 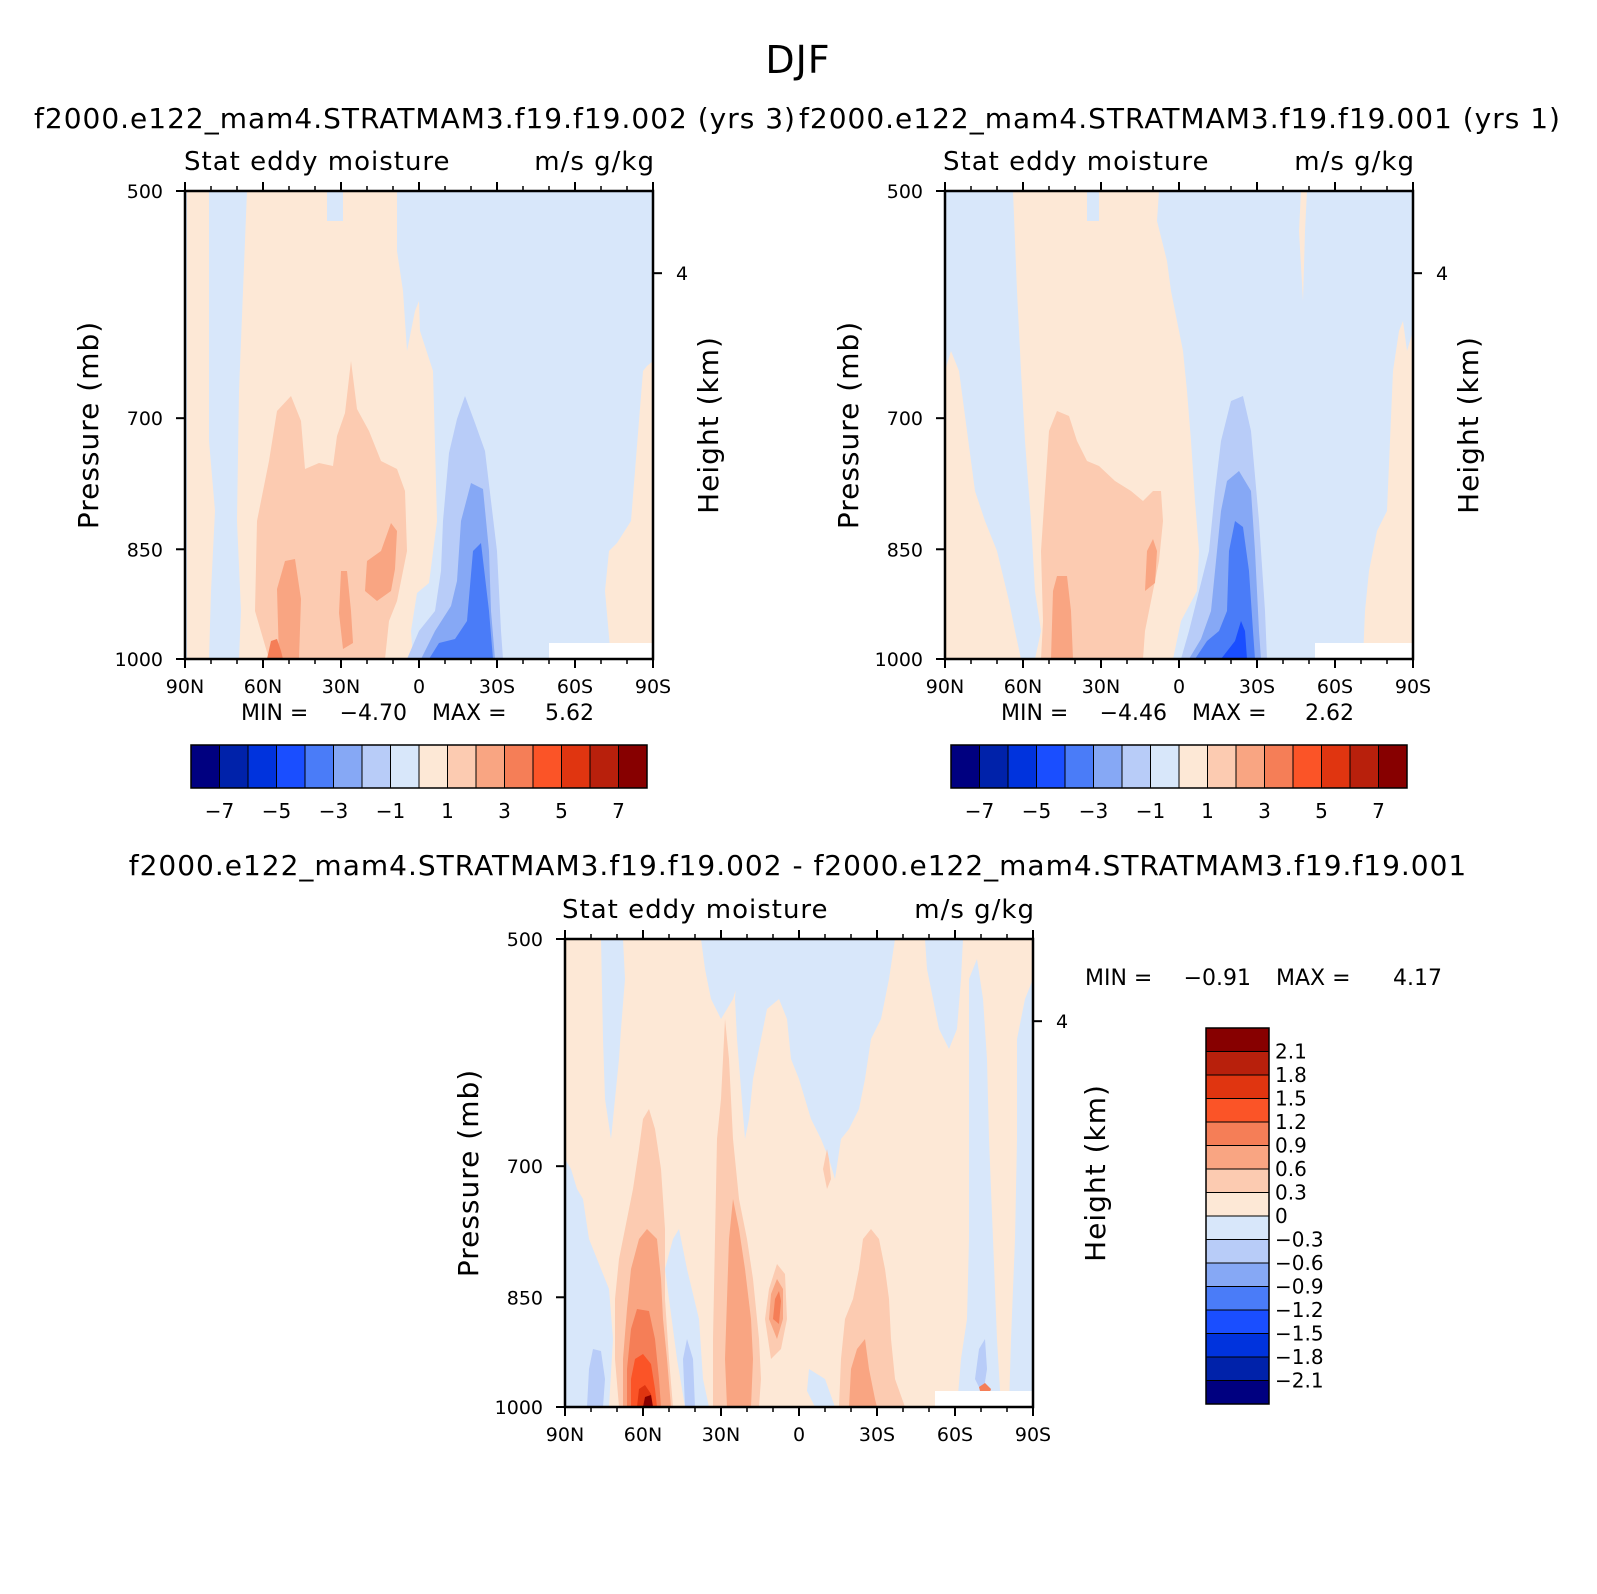 What do you see at coordinates (815, 1059) in the screenshot?
I see `panel-3-contour-neg-1-e` at bounding box center [815, 1059].